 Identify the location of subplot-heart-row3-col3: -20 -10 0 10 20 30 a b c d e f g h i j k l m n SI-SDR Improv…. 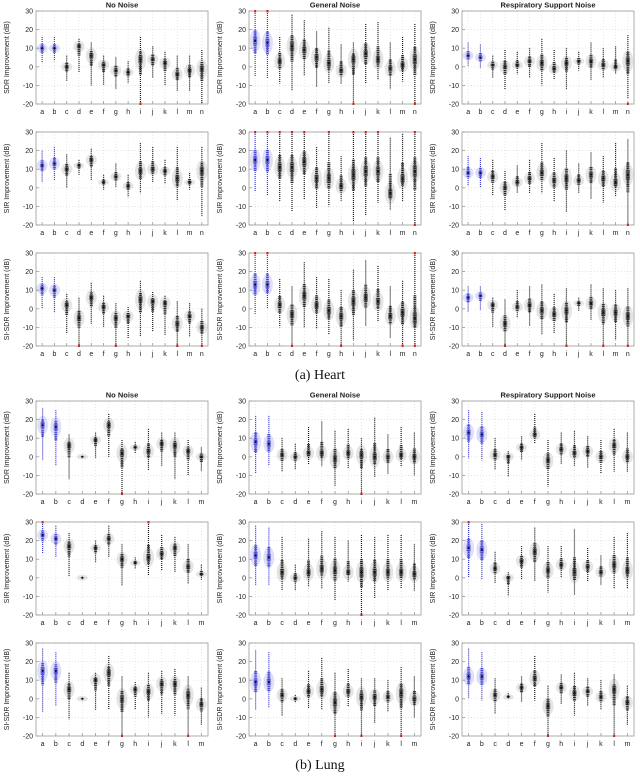
(532, 302).